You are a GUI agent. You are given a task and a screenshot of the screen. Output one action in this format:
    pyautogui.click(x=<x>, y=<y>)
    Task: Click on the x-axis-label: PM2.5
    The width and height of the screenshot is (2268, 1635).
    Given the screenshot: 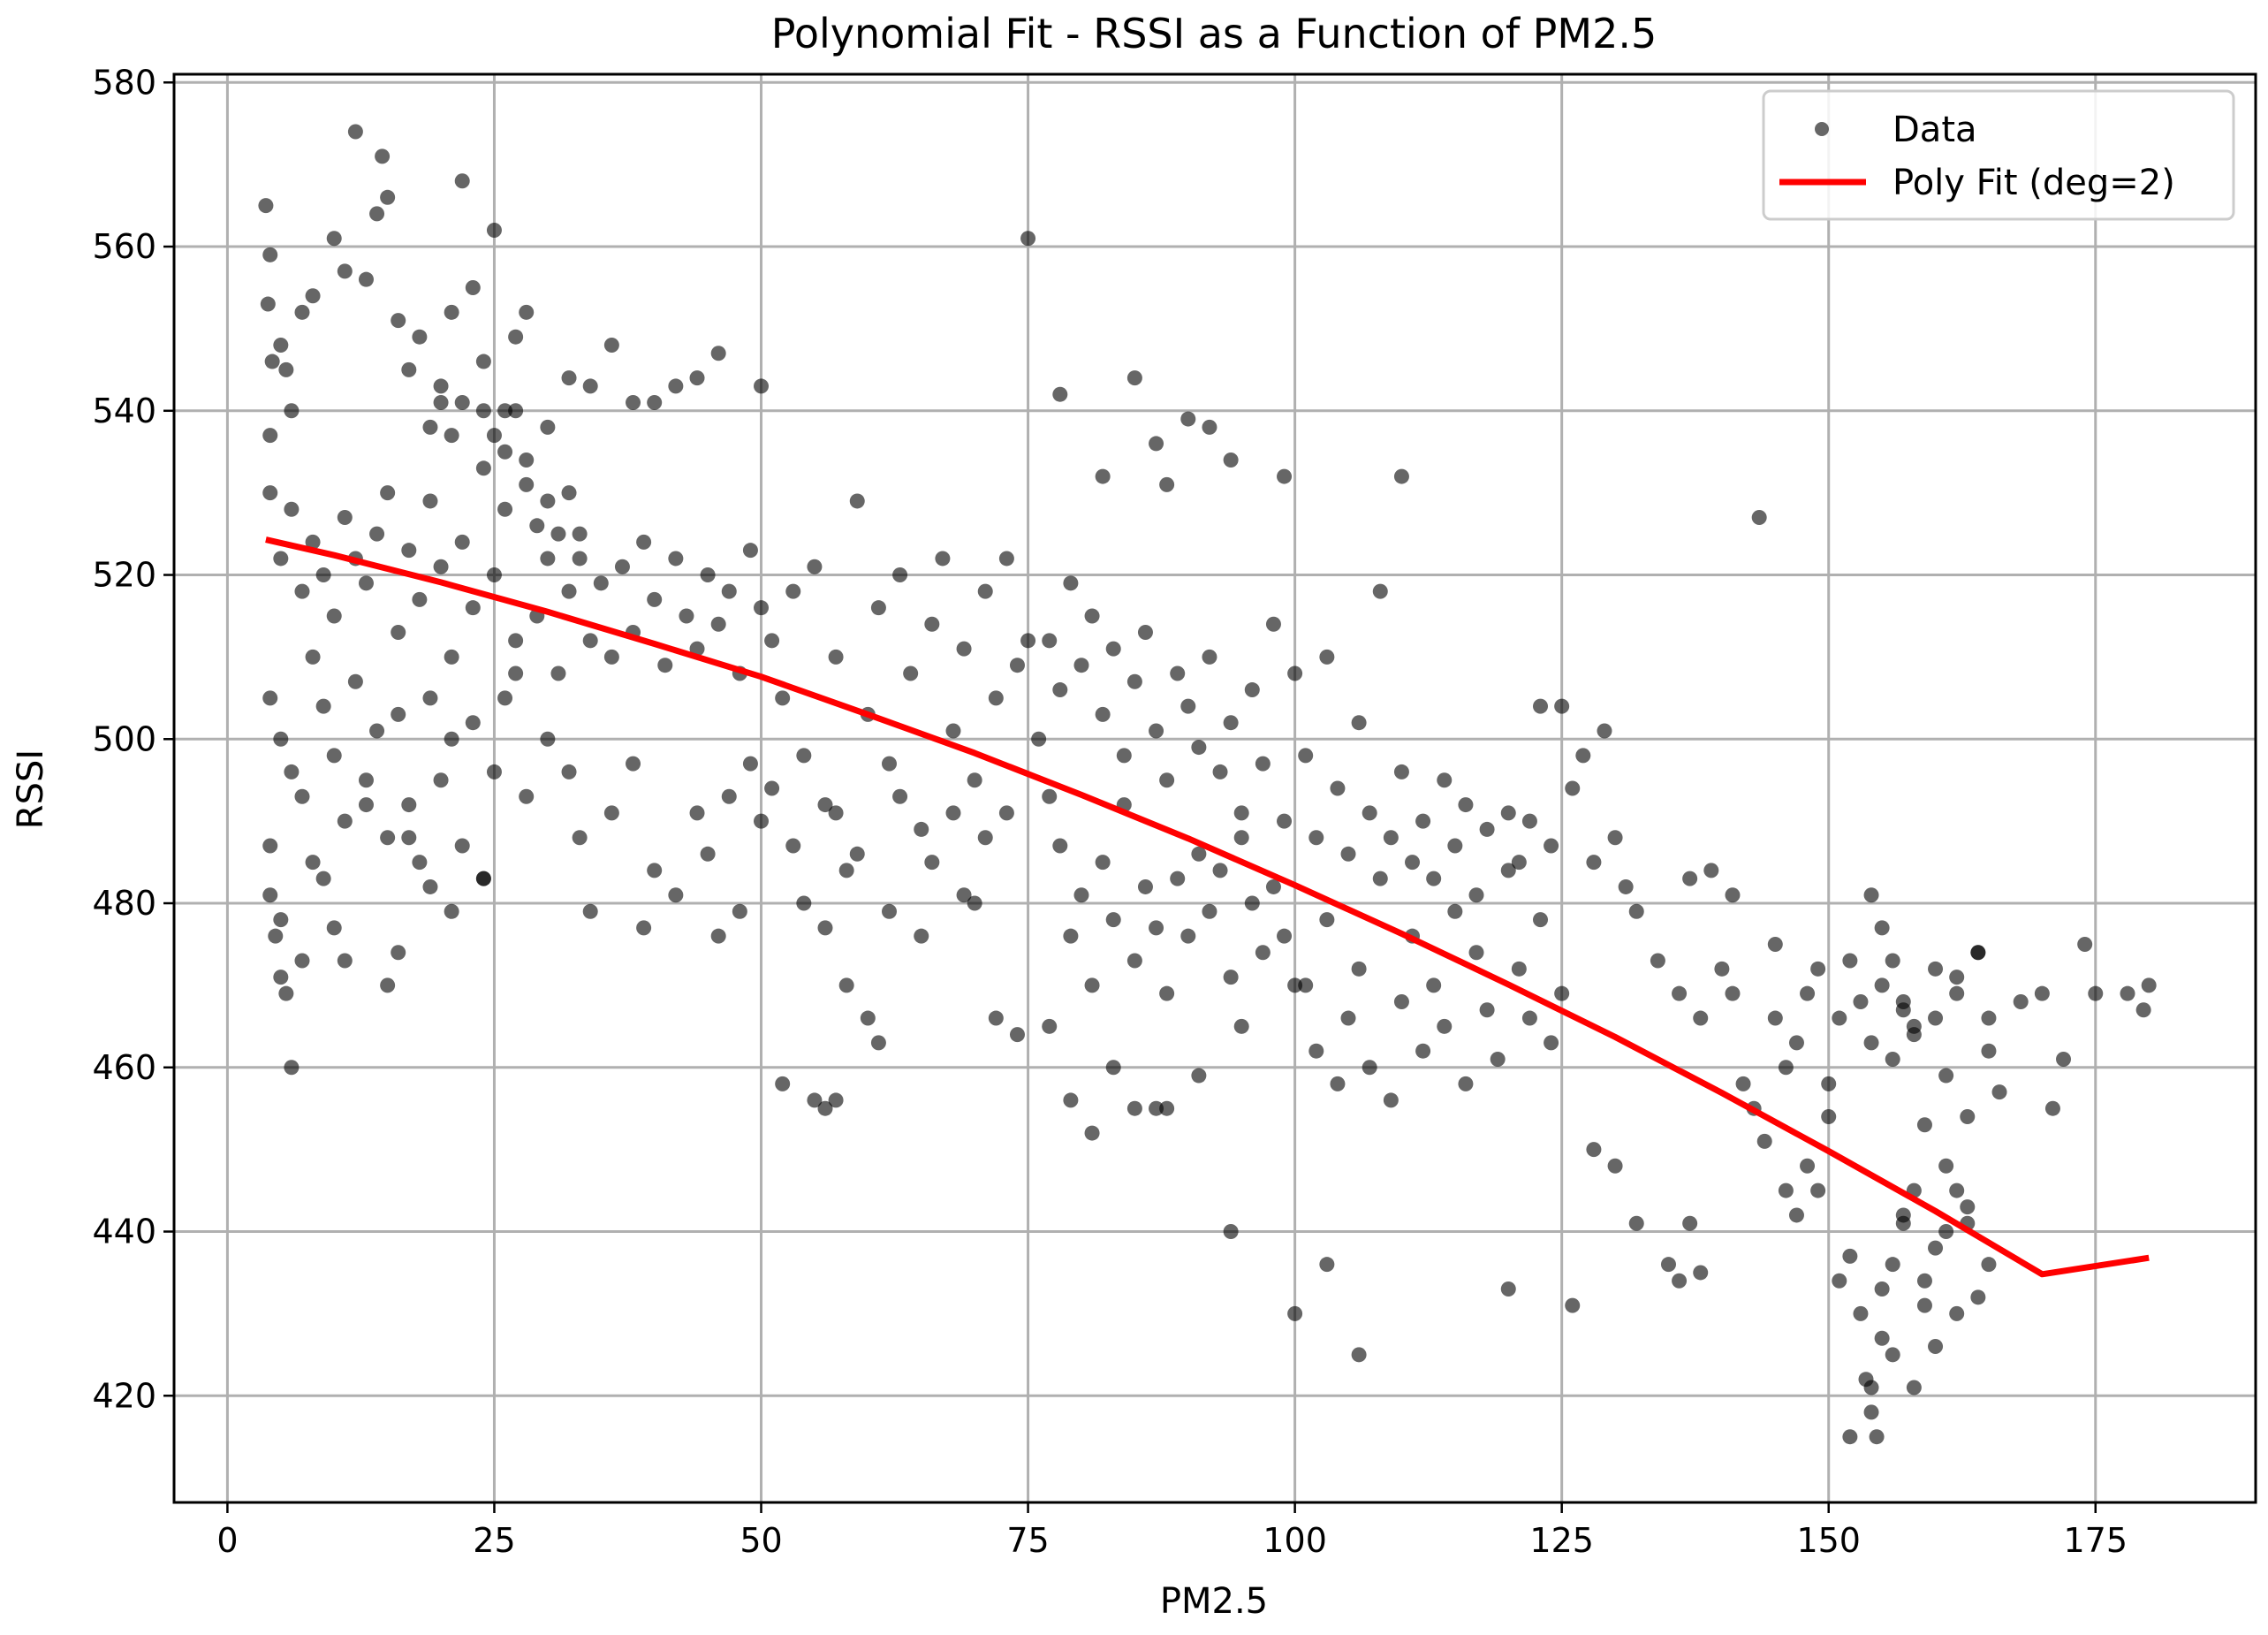 What is the action you would take?
    pyautogui.click(x=1214, y=1601)
    